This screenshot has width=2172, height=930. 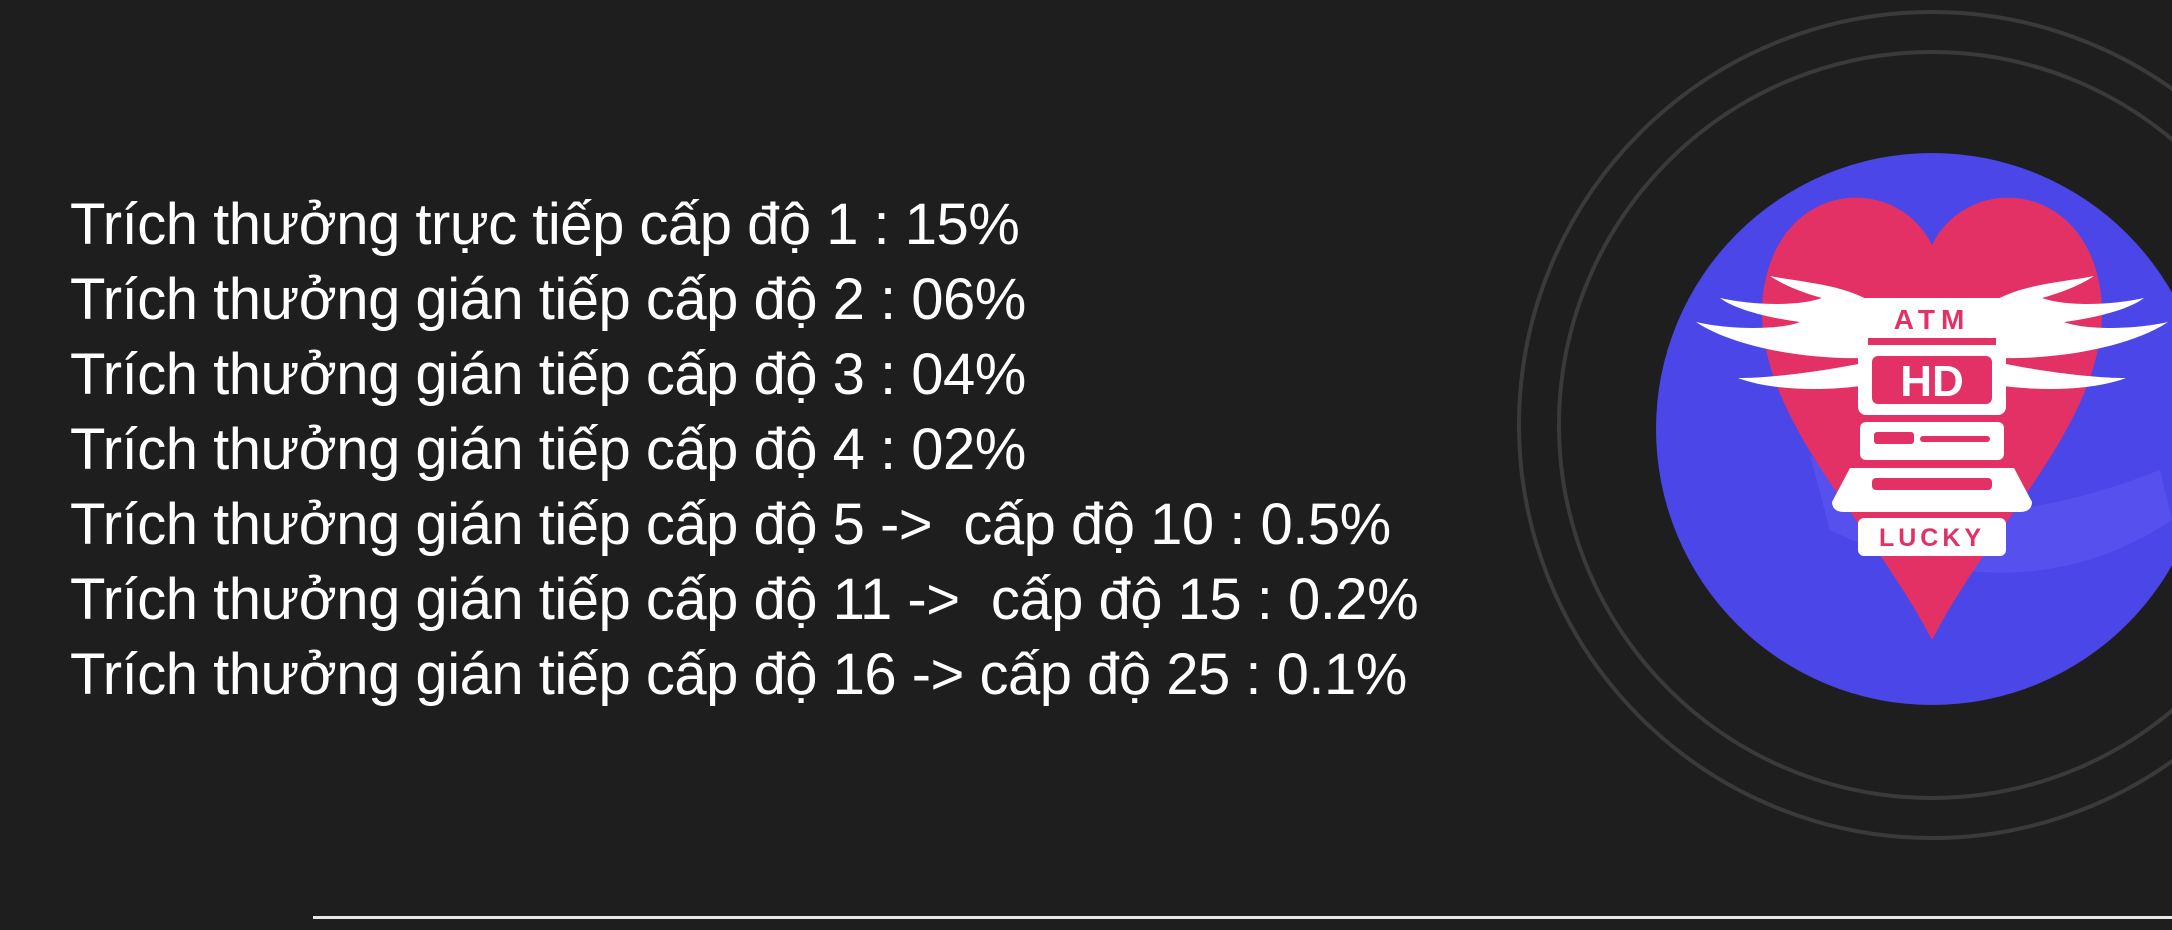 What do you see at coordinates (1932, 319) in the screenshot?
I see `logo-atm-text: ATM` at bounding box center [1932, 319].